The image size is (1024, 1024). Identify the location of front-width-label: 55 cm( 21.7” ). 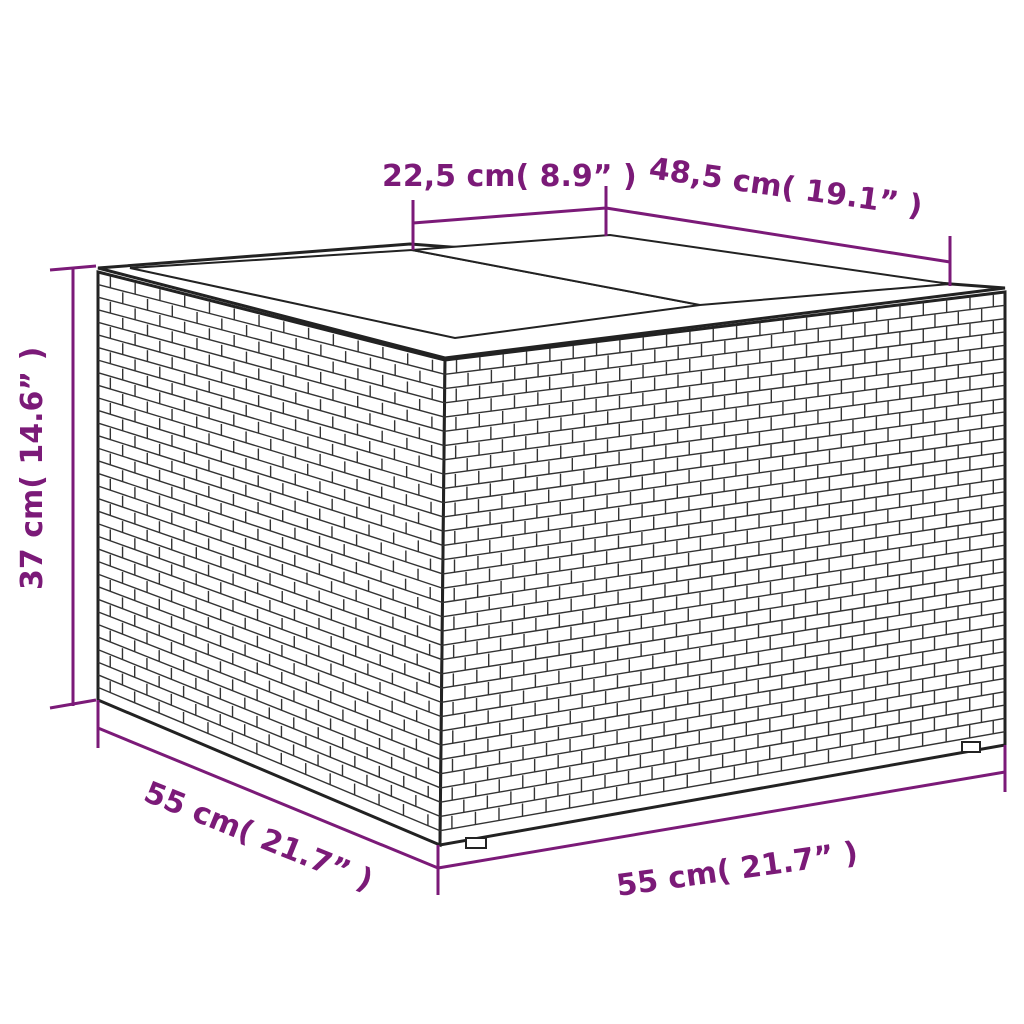
(737, 869).